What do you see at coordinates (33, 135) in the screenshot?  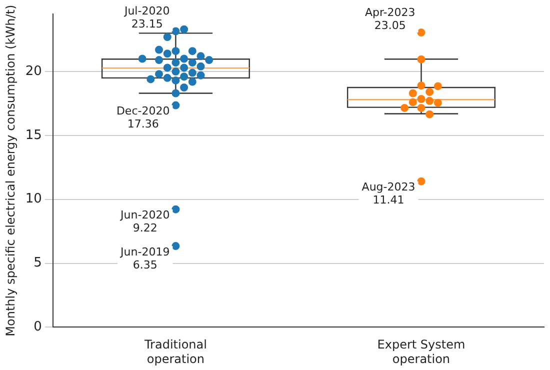 I see `y-tick-label: 15` at bounding box center [33, 135].